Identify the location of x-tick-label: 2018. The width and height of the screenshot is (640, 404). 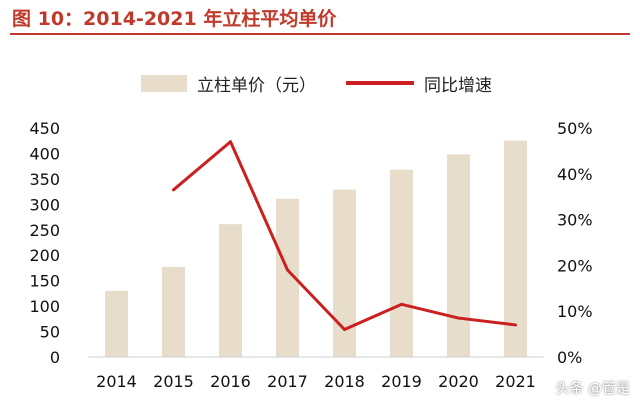
(344, 381).